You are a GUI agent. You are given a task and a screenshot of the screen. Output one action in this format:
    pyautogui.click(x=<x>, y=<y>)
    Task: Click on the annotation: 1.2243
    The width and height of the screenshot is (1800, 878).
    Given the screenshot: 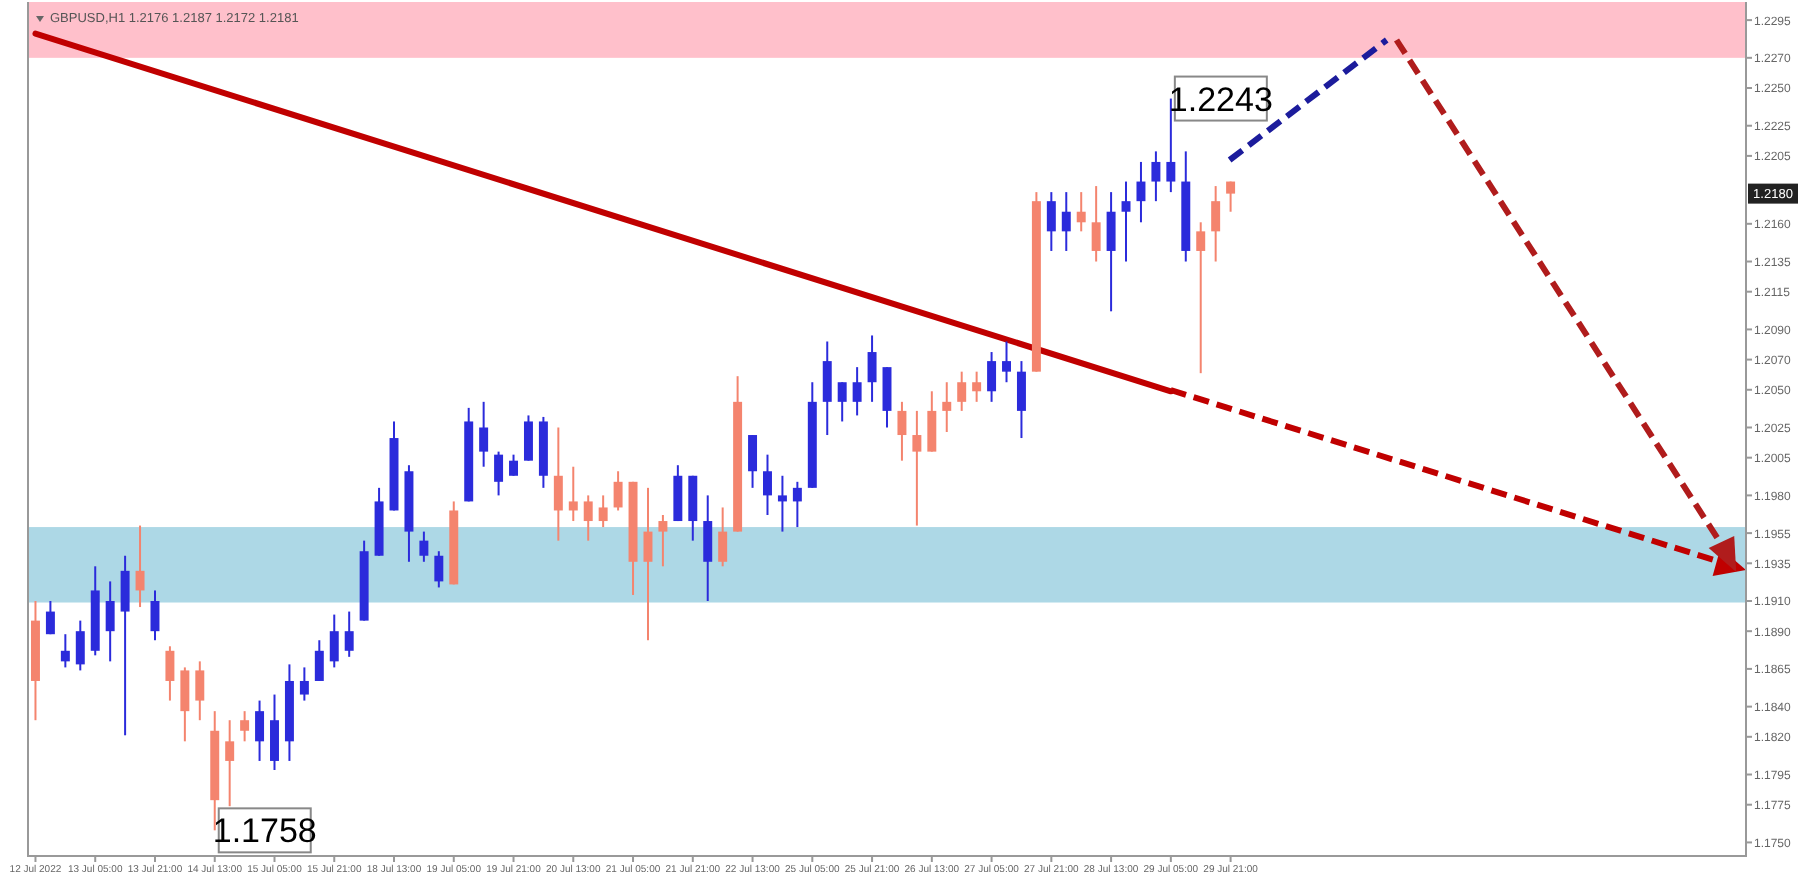 What is the action you would take?
    pyautogui.click(x=1220, y=99)
    